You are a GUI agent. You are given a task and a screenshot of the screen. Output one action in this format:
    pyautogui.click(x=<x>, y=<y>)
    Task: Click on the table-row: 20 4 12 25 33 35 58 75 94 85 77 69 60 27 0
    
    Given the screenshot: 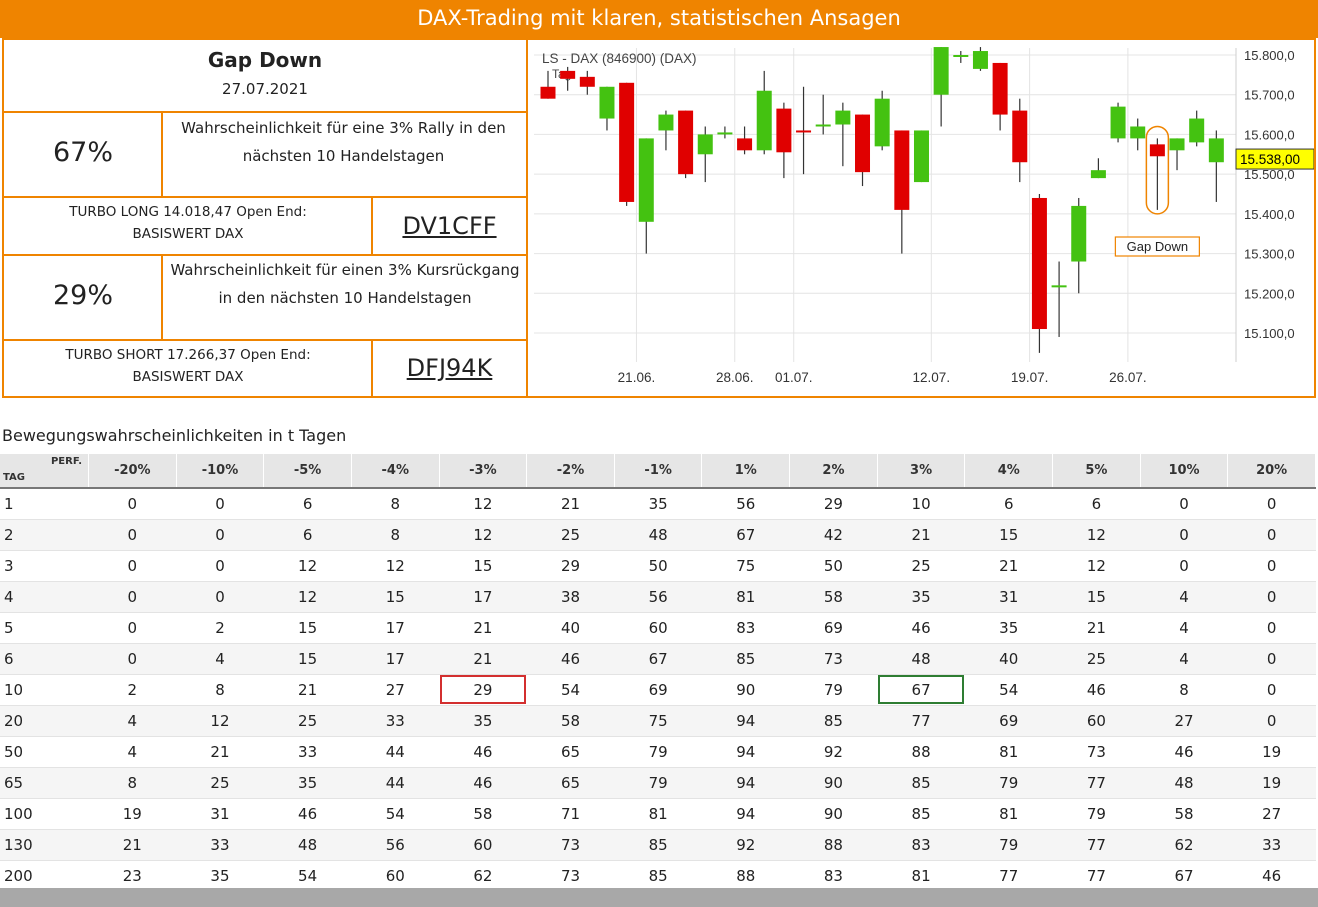 What is the action you would take?
    pyautogui.click(x=658, y=721)
    